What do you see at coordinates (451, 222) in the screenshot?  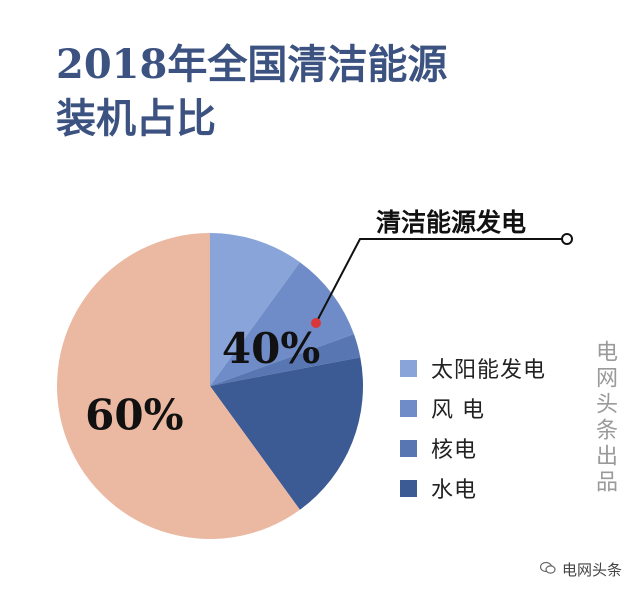 I see `callout-label: 清洁能源发电` at bounding box center [451, 222].